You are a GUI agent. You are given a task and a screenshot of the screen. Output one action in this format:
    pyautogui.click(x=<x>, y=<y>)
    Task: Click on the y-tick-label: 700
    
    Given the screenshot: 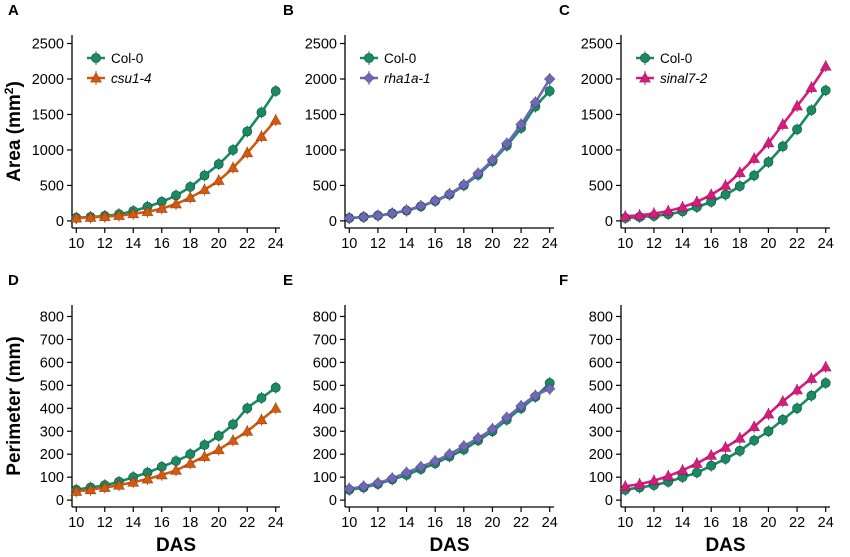 What is the action you would take?
    pyautogui.click(x=325, y=340)
    